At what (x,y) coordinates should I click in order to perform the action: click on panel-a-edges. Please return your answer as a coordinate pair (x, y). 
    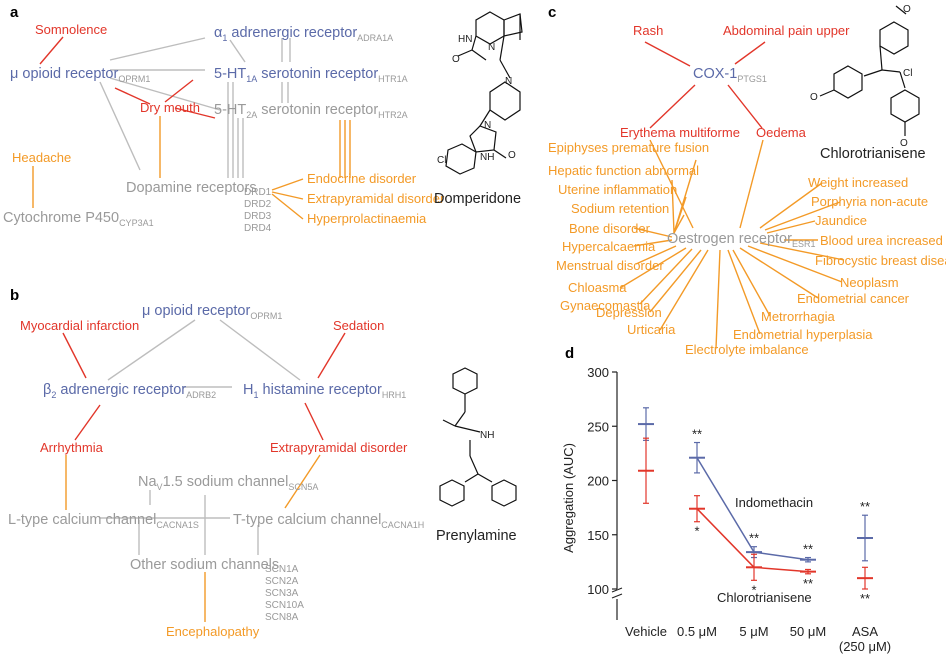
    Looking at the image, I should click on (191, 128).